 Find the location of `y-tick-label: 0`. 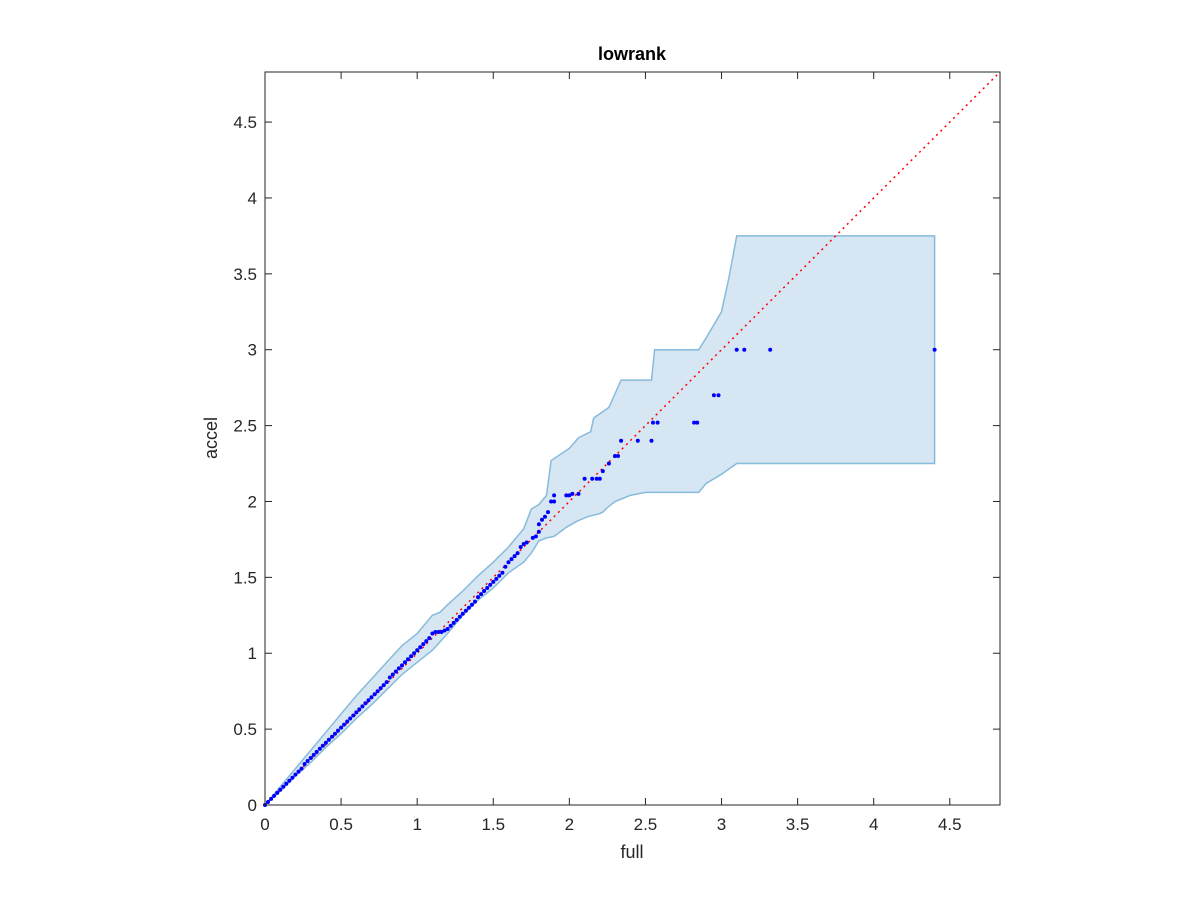

y-tick-label: 0 is located at coordinates (252, 805).